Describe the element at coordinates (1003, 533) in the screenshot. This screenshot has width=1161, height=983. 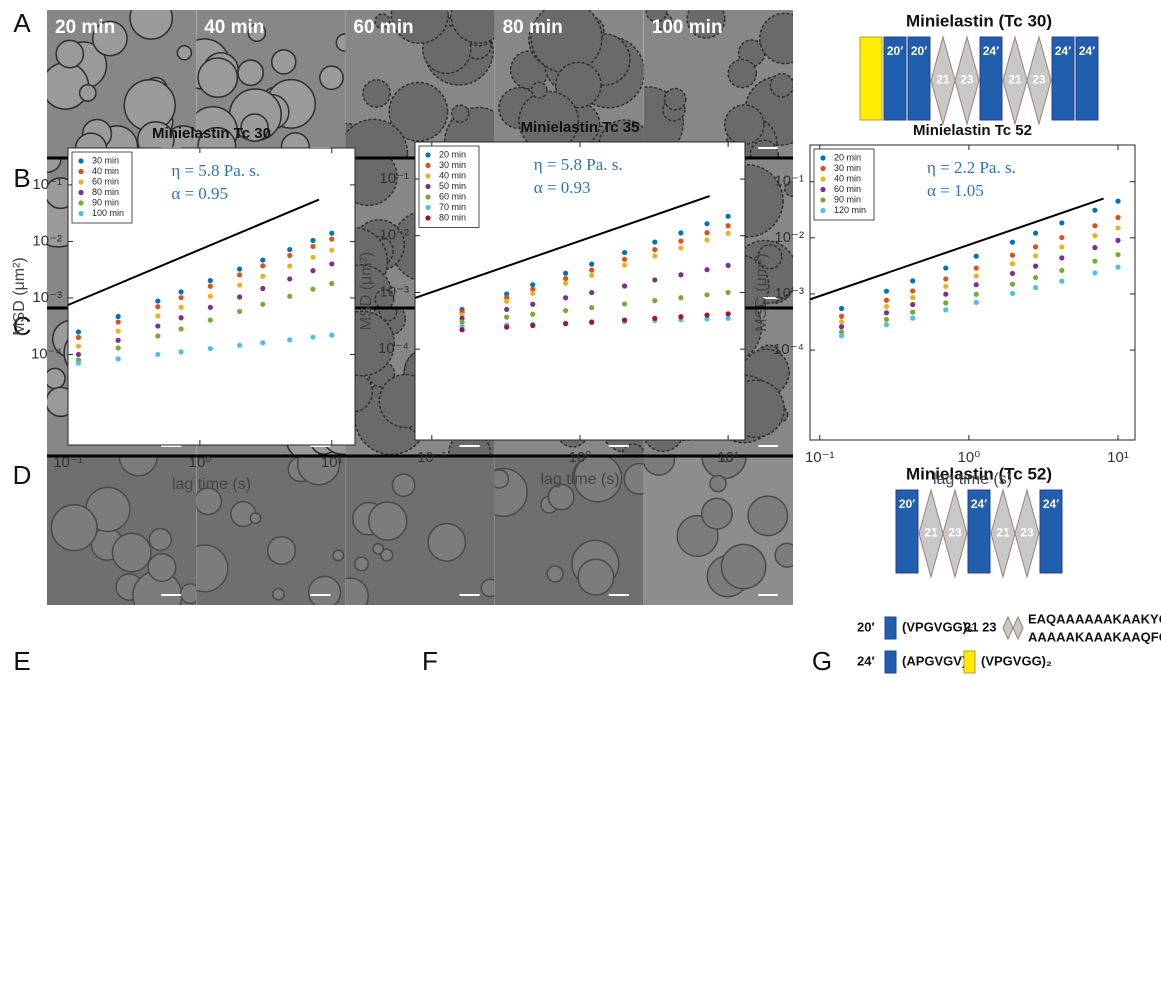
I see `block-label: 21` at that location.